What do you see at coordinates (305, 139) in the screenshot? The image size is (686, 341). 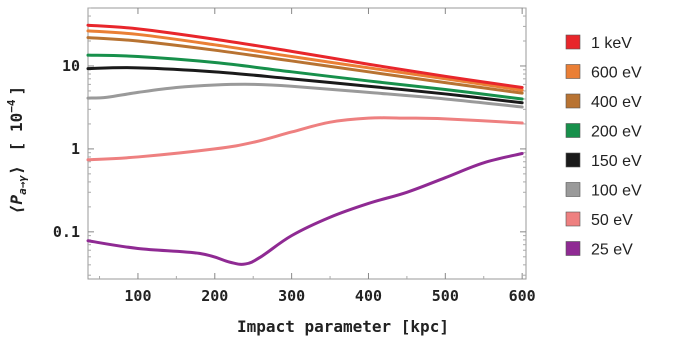 I see `series-line-50-ev` at bounding box center [305, 139].